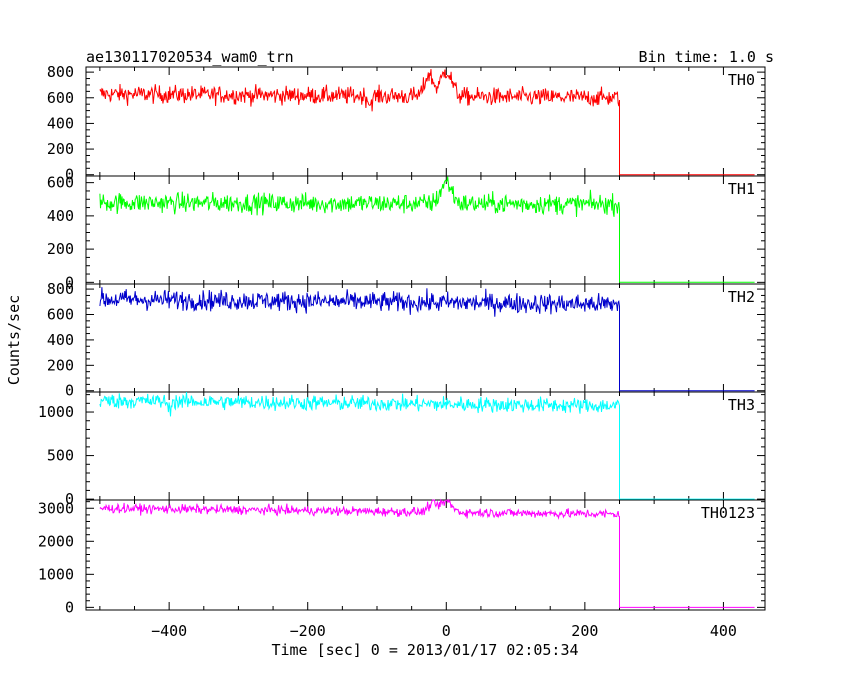 The height and width of the screenshot is (680, 850). Describe the element at coordinates (741, 297) in the screenshot. I see `series-label-th2: TH2` at that location.